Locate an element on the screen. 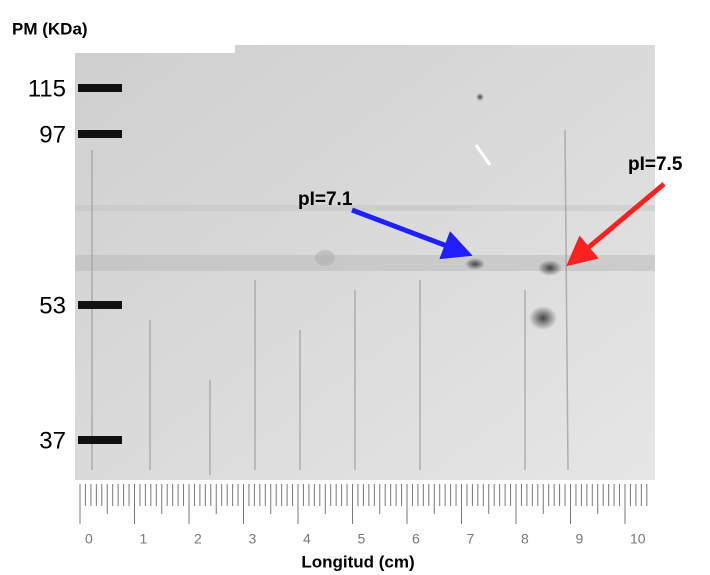 The width and height of the screenshot is (710, 575). y-axis-title: PM (KDa) is located at coordinates (50, 28).